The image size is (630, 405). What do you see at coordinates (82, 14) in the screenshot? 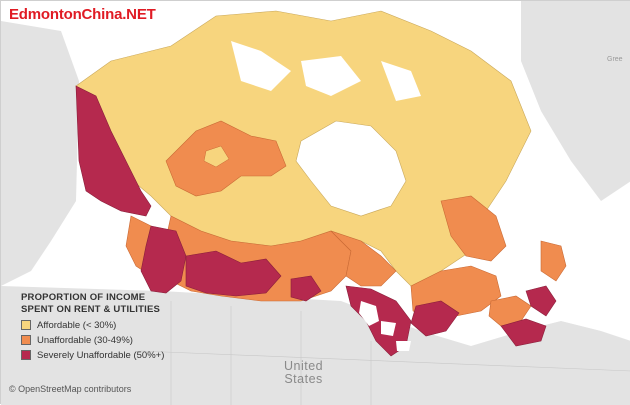
I see `brand-logo: EdmontonChina.NET` at bounding box center [82, 14].